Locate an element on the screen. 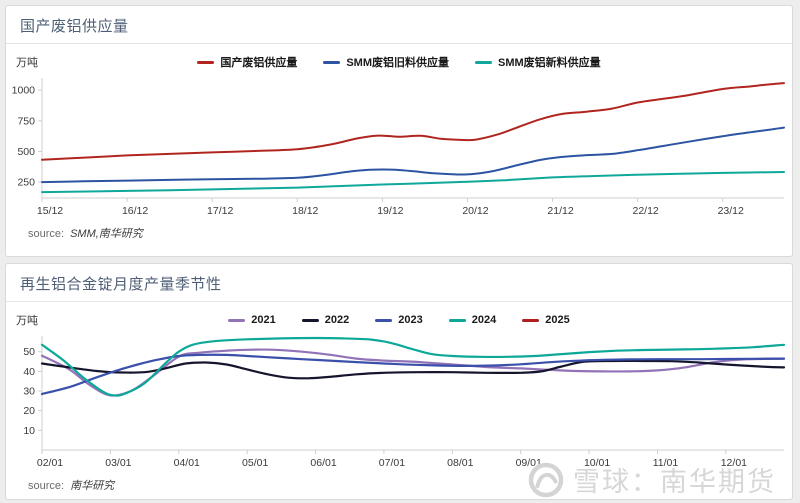 Image resolution: width=800 pixels, height=503 pixels. x-tick-label: 08/01 is located at coordinates (460, 463).